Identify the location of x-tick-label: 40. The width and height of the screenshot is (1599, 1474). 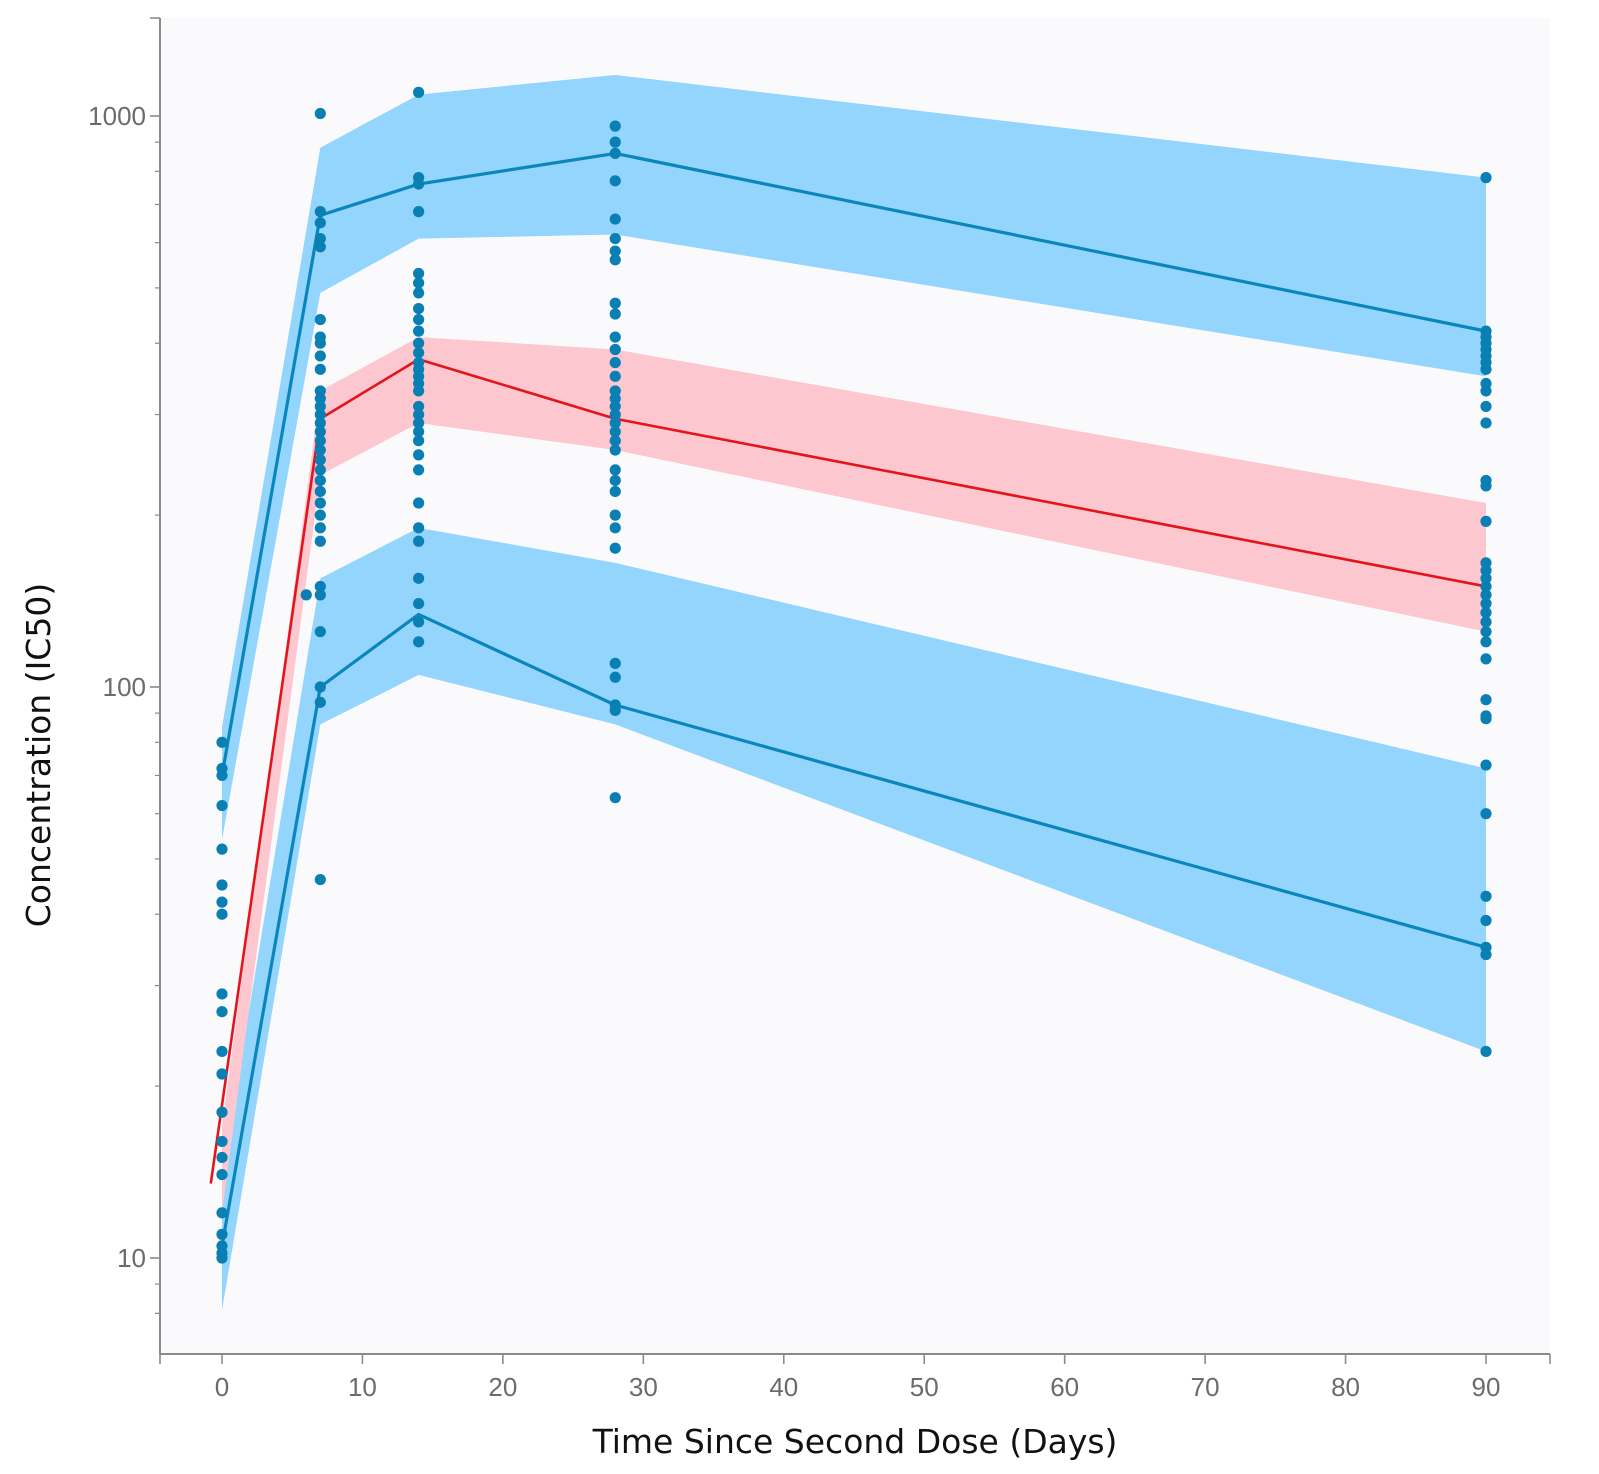
(783, 1387).